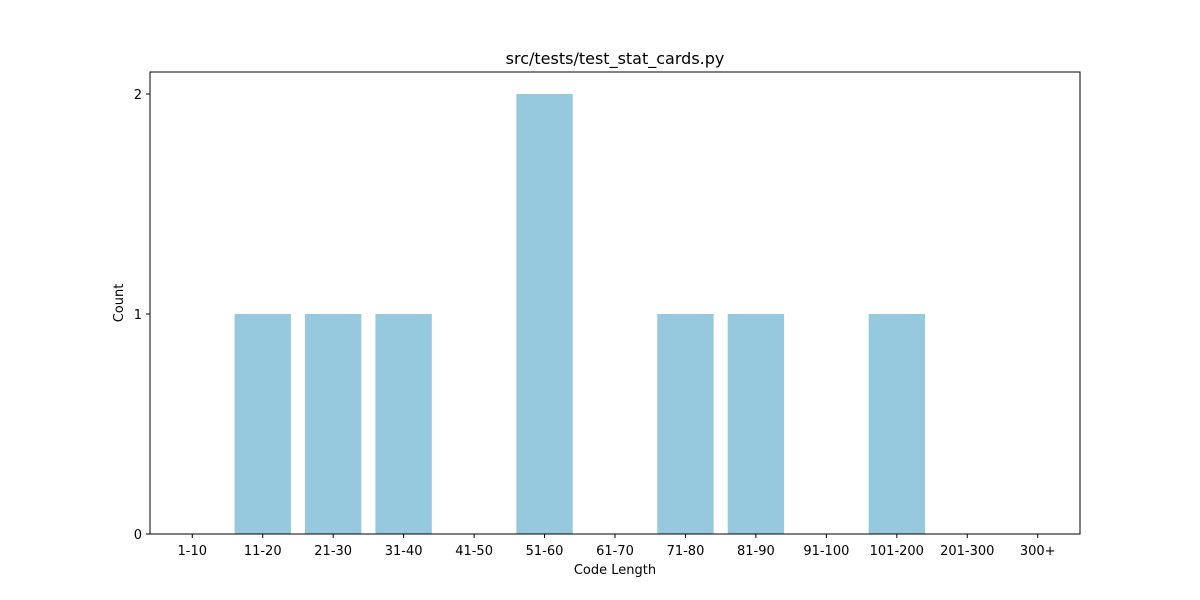  Describe the element at coordinates (263, 551) in the screenshot. I see `x-tick-label: 11-20` at that location.